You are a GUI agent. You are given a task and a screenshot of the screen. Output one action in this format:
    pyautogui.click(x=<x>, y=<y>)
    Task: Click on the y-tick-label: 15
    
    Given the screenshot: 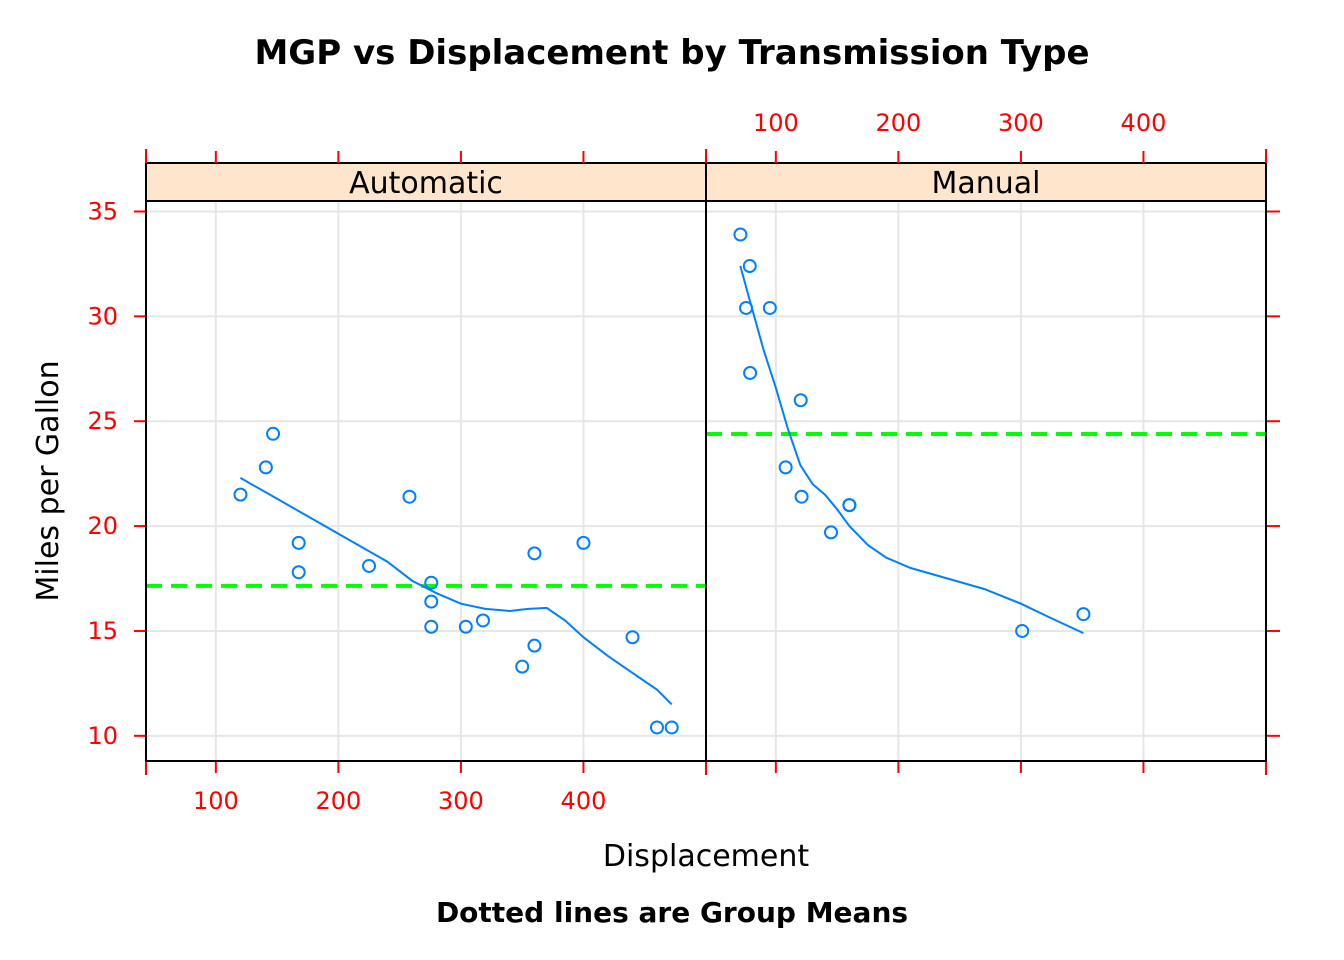 What is the action you would take?
    pyautogui.click(x=102, y=631)
    